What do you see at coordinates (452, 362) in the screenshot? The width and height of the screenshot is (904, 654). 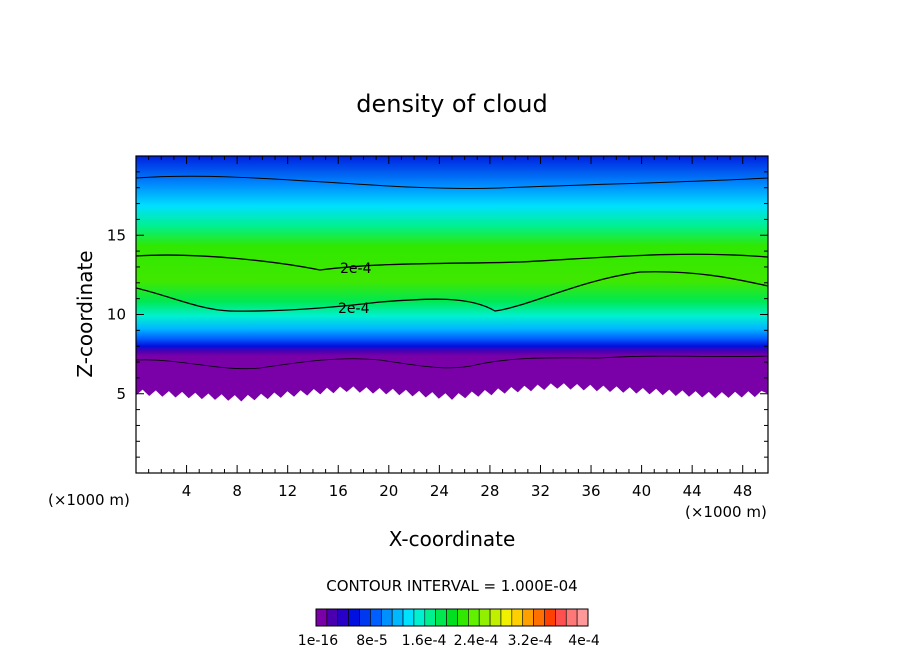 I see `contour-line-base` at bounding box center [452, 362].